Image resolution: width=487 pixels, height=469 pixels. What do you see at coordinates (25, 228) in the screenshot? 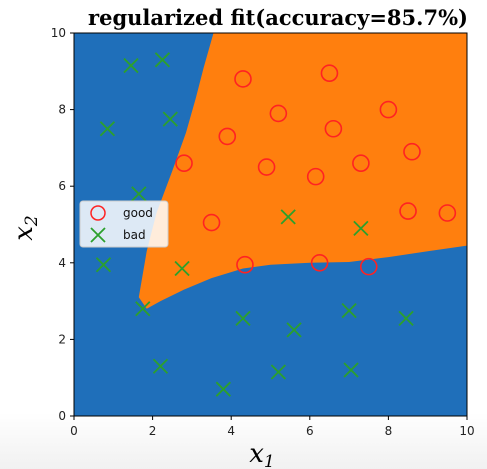
I see `y-axis-label: x2` at bounding box center [25, 228].